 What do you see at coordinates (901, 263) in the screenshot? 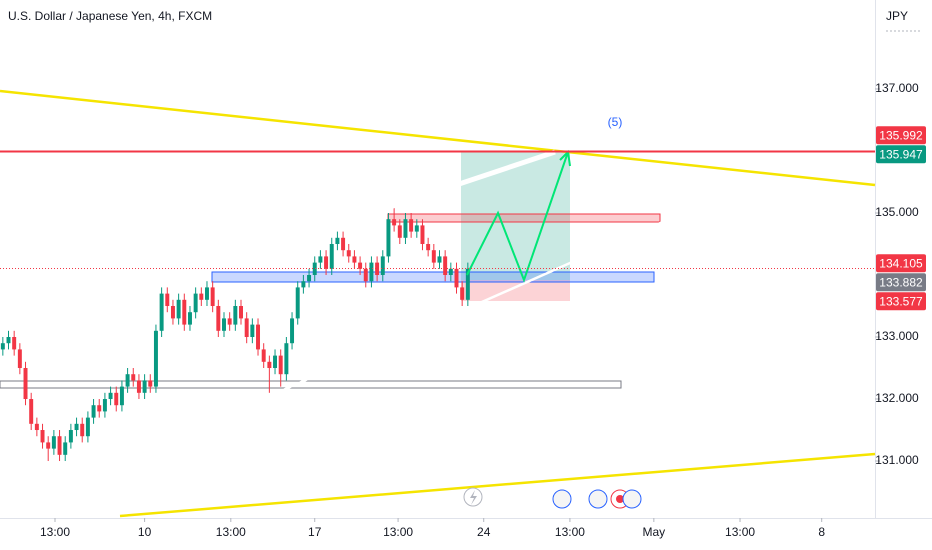
I see `price-label: 134.105` at bounding box center [901, 263].